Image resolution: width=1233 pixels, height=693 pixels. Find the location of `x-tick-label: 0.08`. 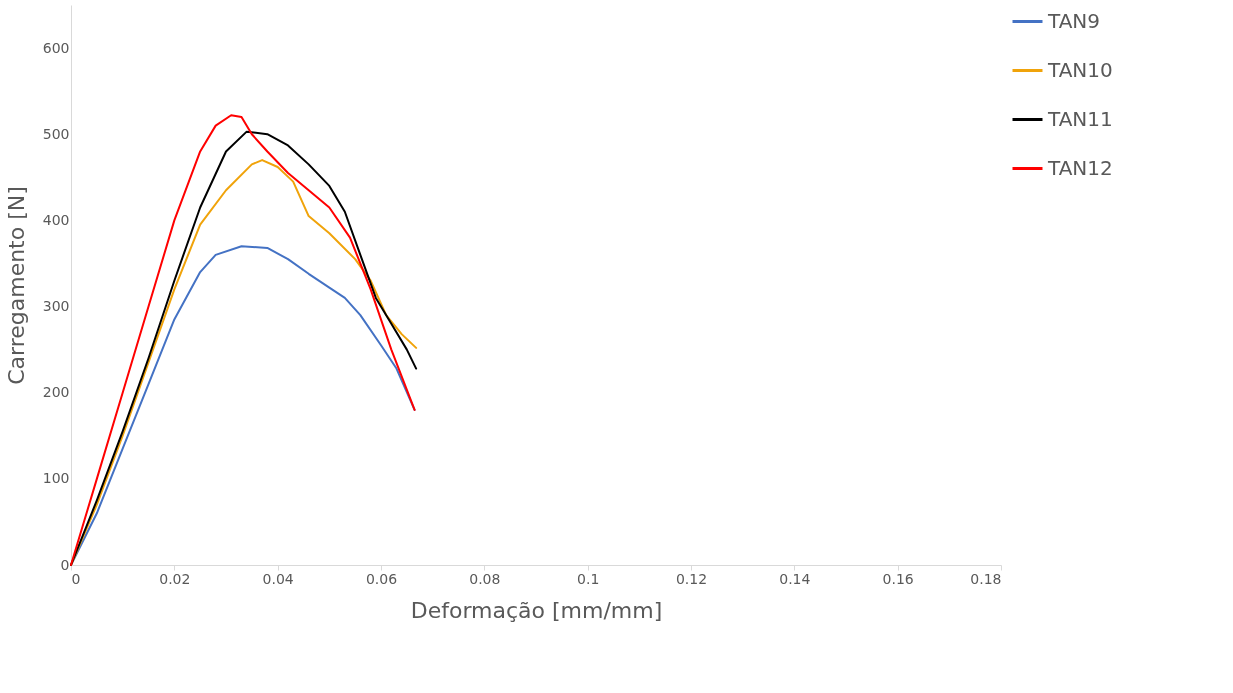

x-tick-label: 0.08 is located at coordinates (485, 578).